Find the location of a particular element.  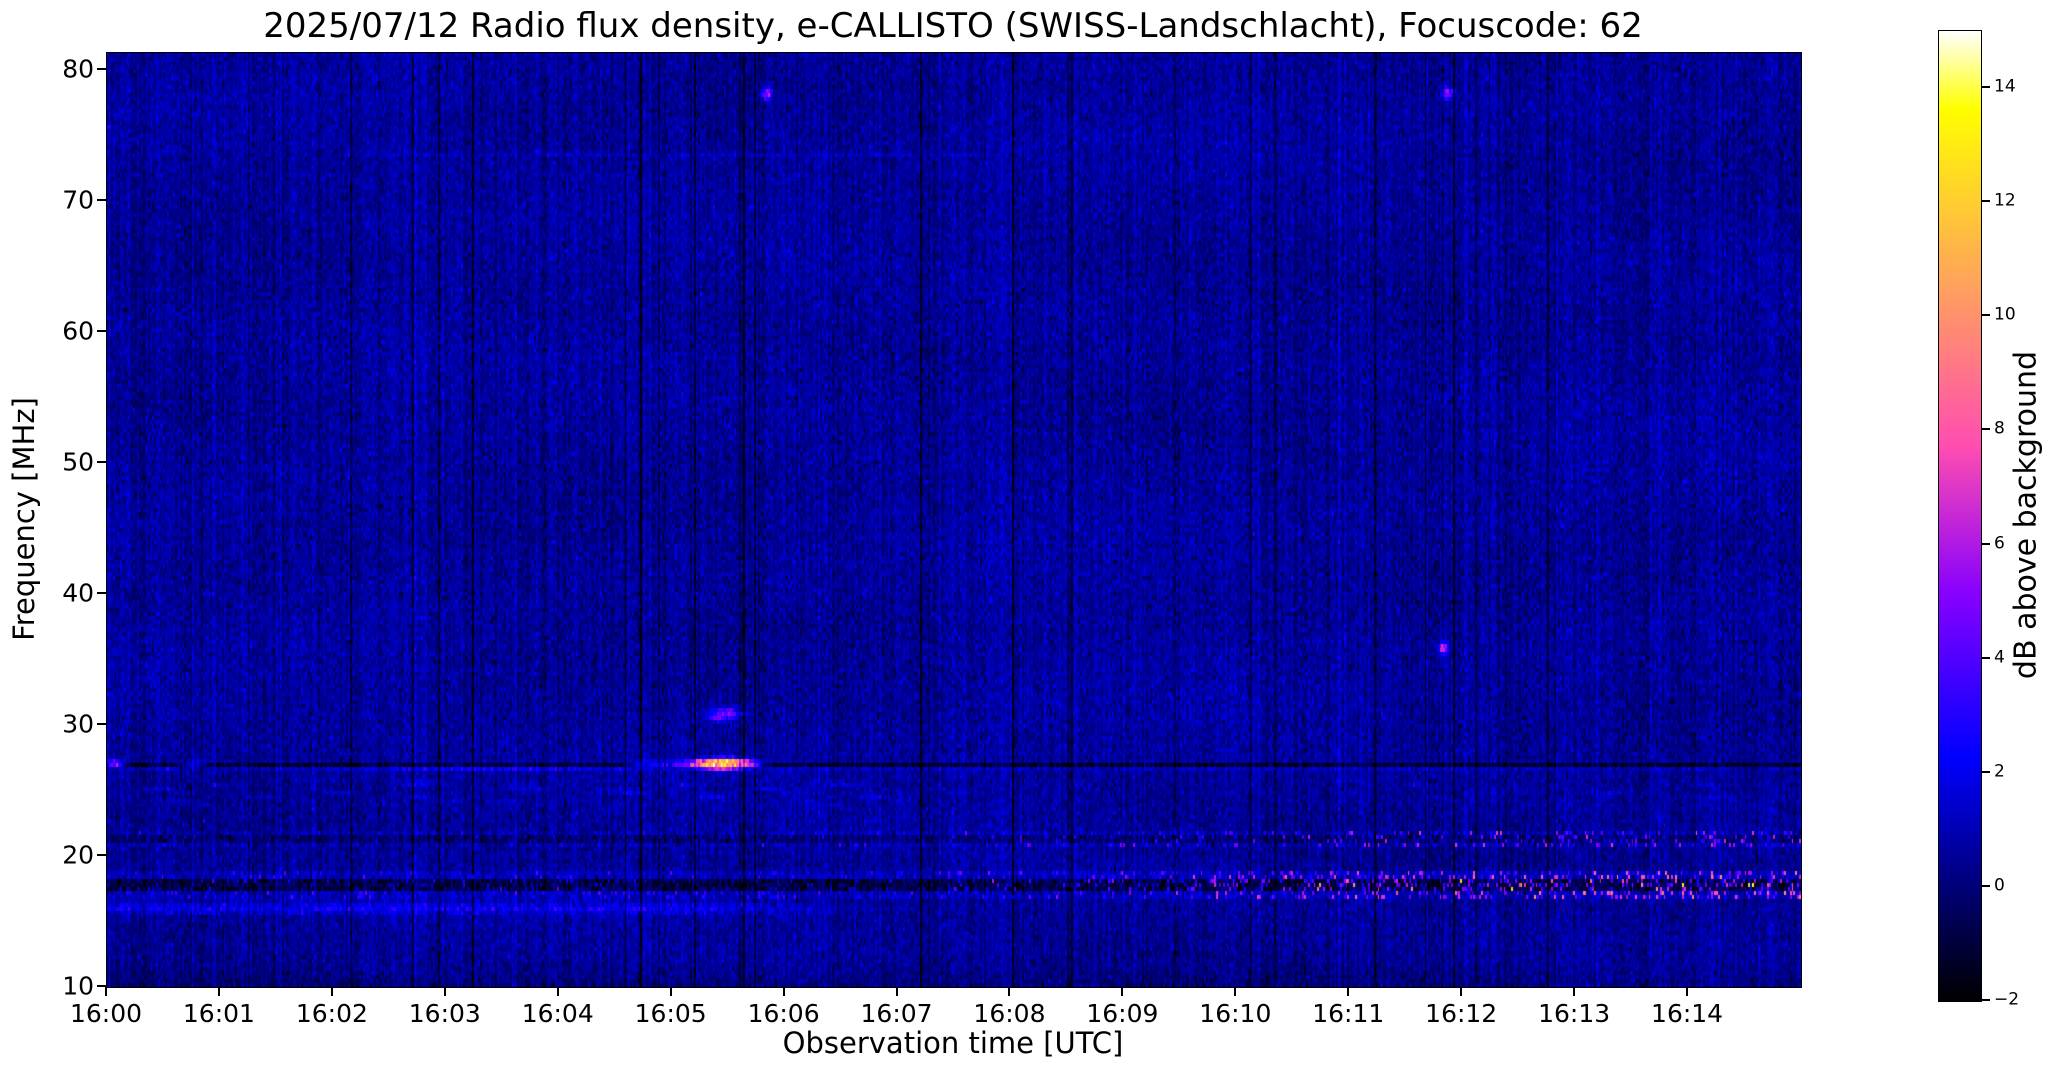

x-tick-label: 16:12 is located at coordinates (1461, 1013).